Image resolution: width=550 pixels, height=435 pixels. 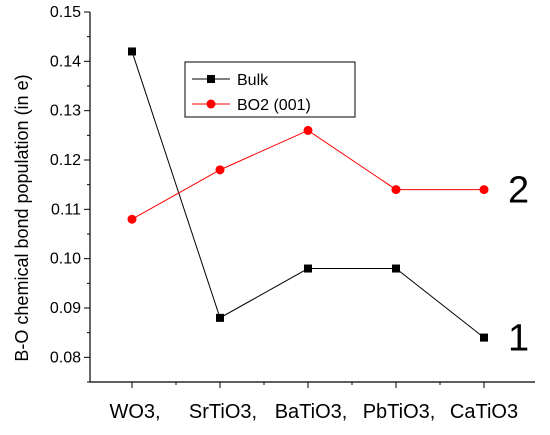 I want to click on series-annotations: 12, so click(x=518, y=265).